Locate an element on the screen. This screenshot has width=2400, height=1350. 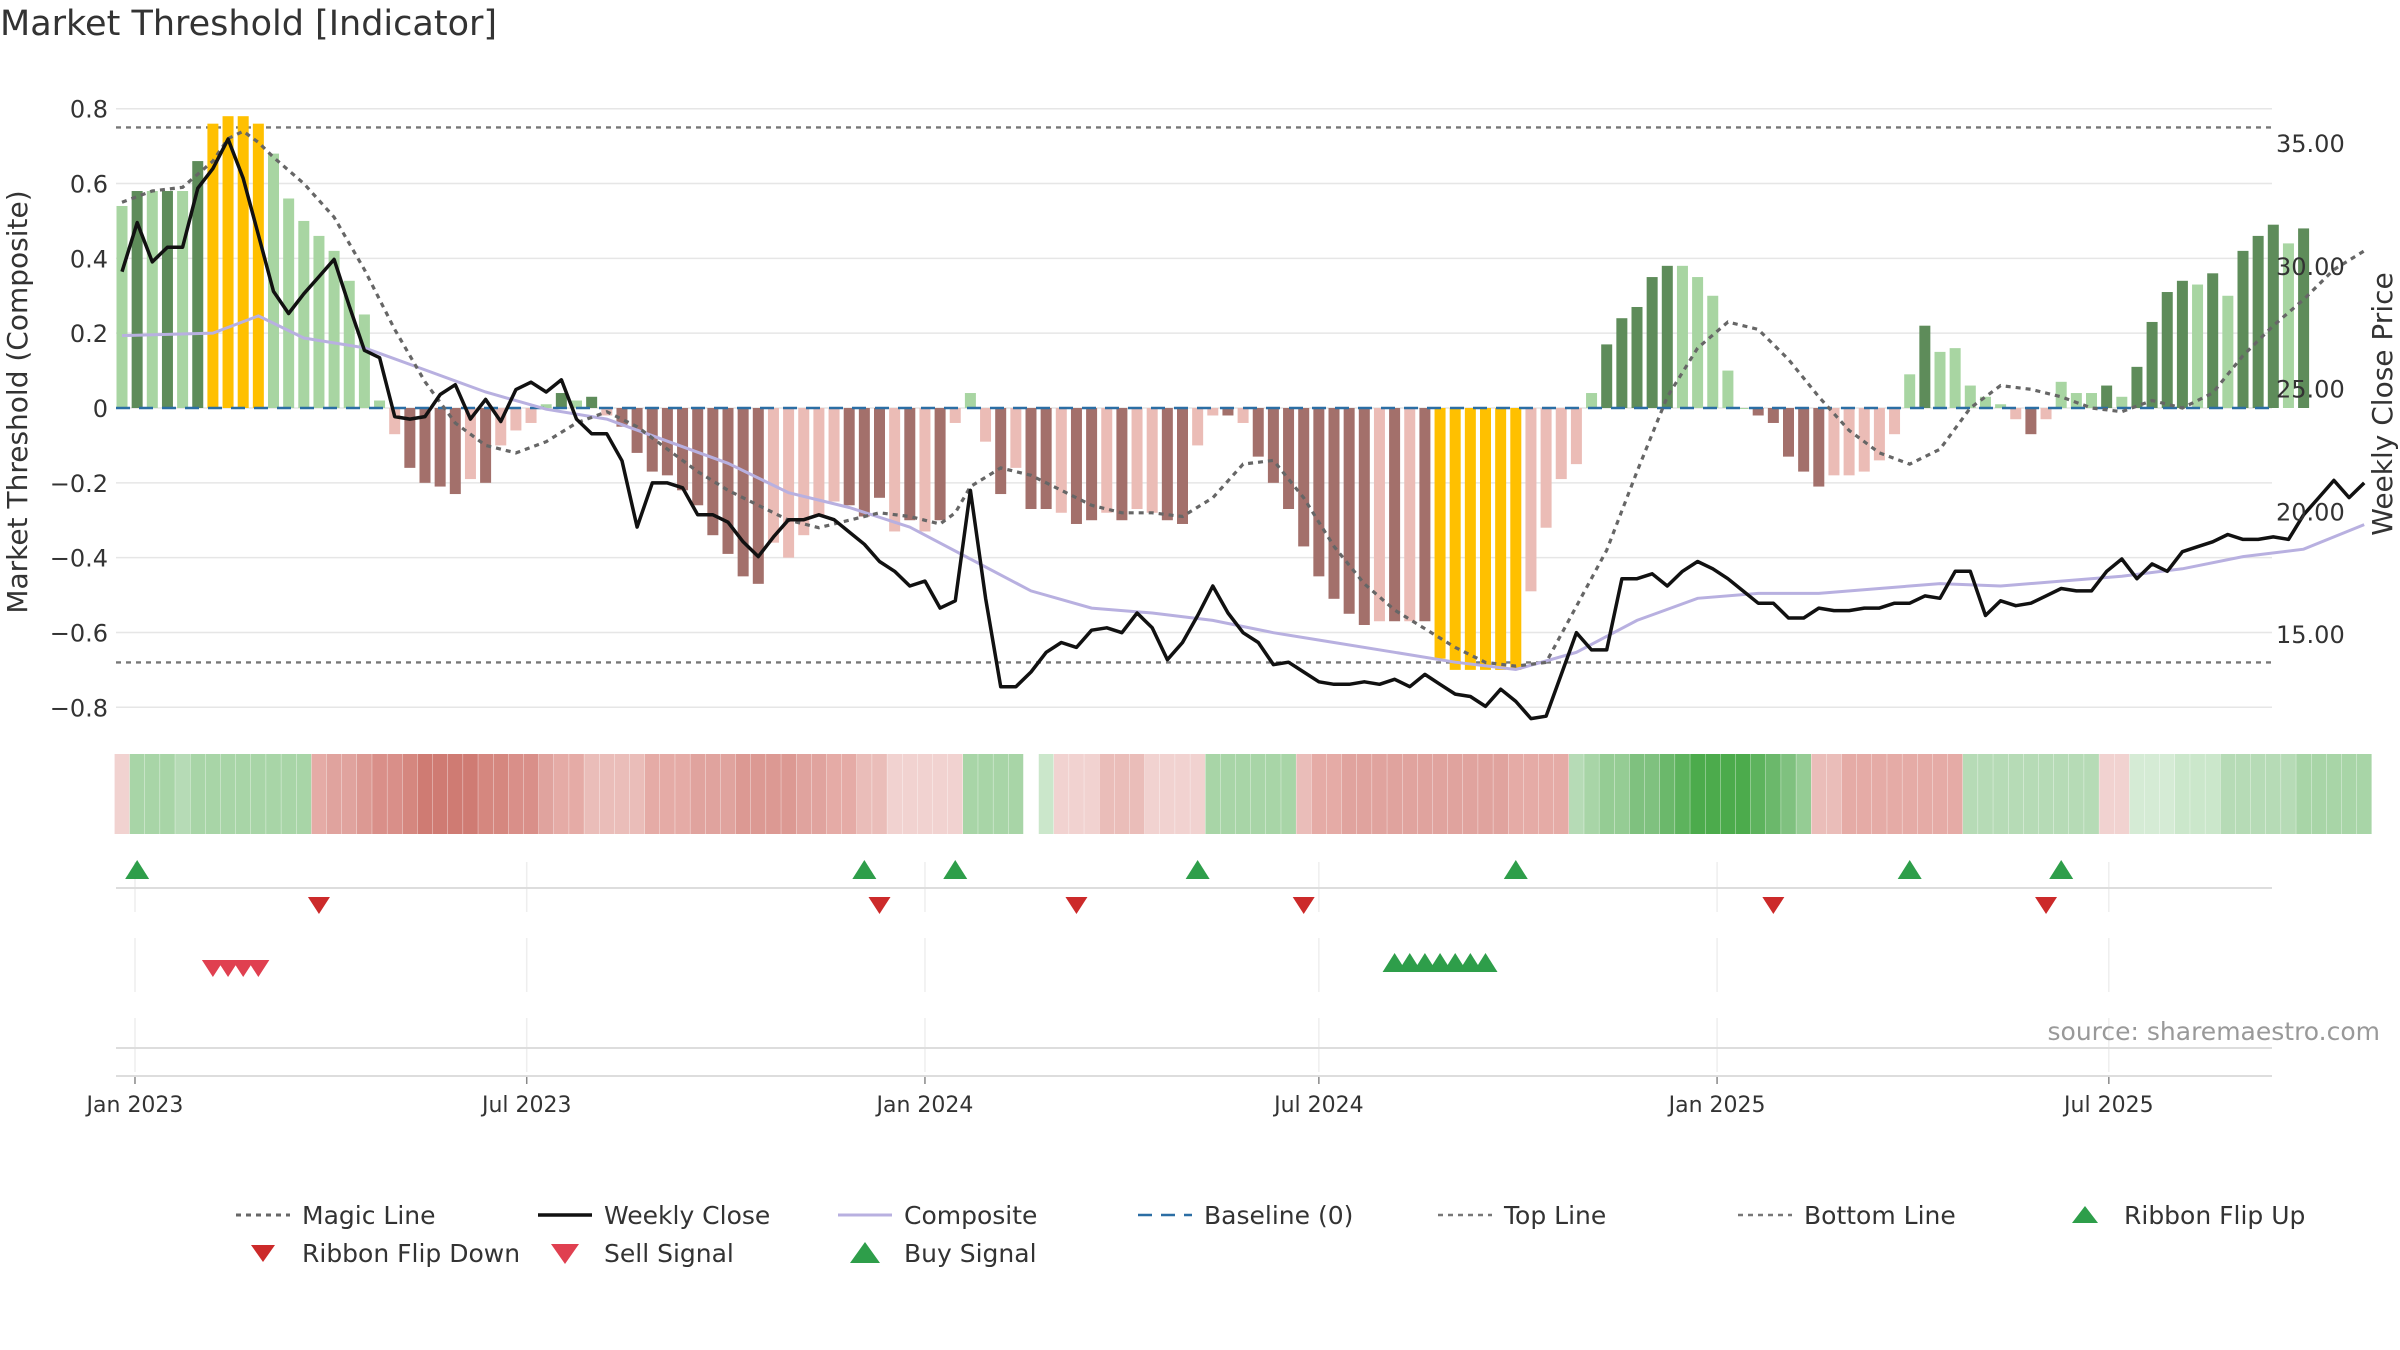
legend-item-composite: Composite is located at coordinates (935, 1215).